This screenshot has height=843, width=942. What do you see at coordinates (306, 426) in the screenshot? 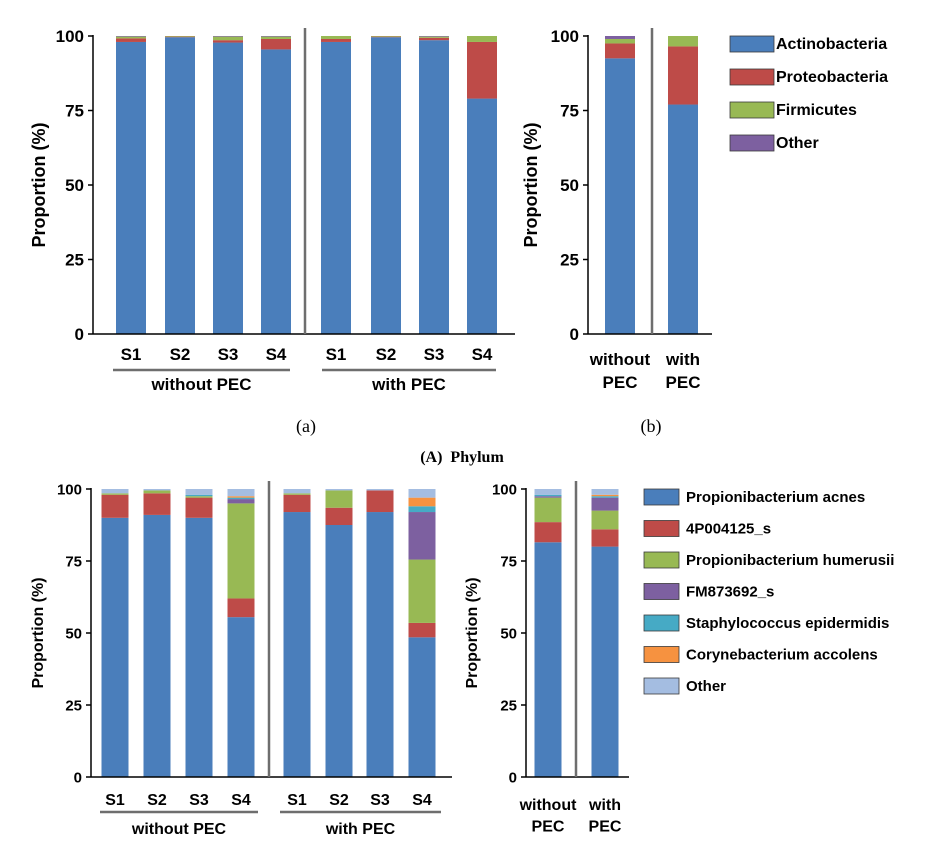
I see `panel-a-label: (a)` at bounding box center [306, 426].